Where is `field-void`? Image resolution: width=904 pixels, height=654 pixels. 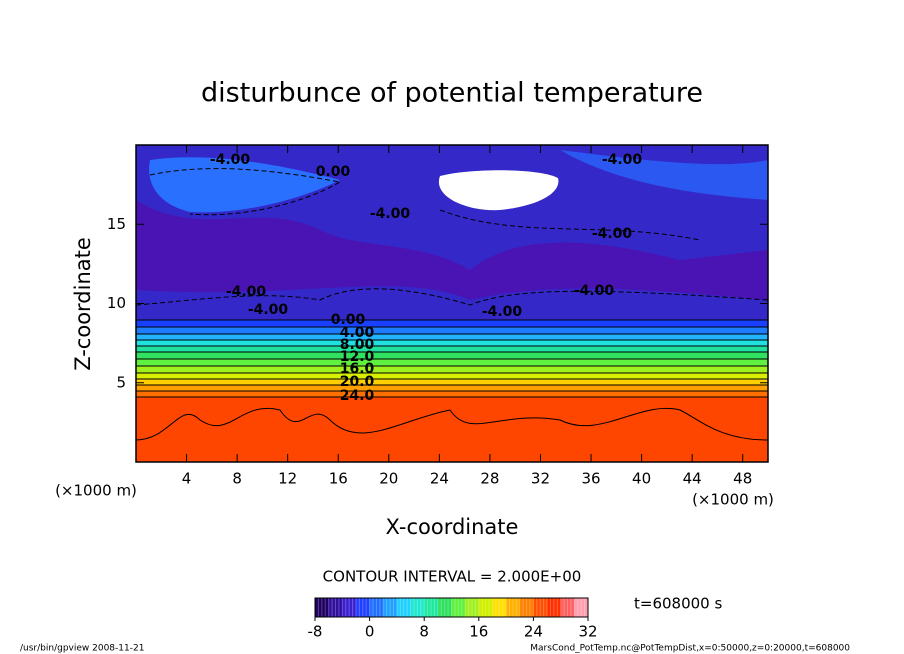
field-void is located at coordinates (498, 190).